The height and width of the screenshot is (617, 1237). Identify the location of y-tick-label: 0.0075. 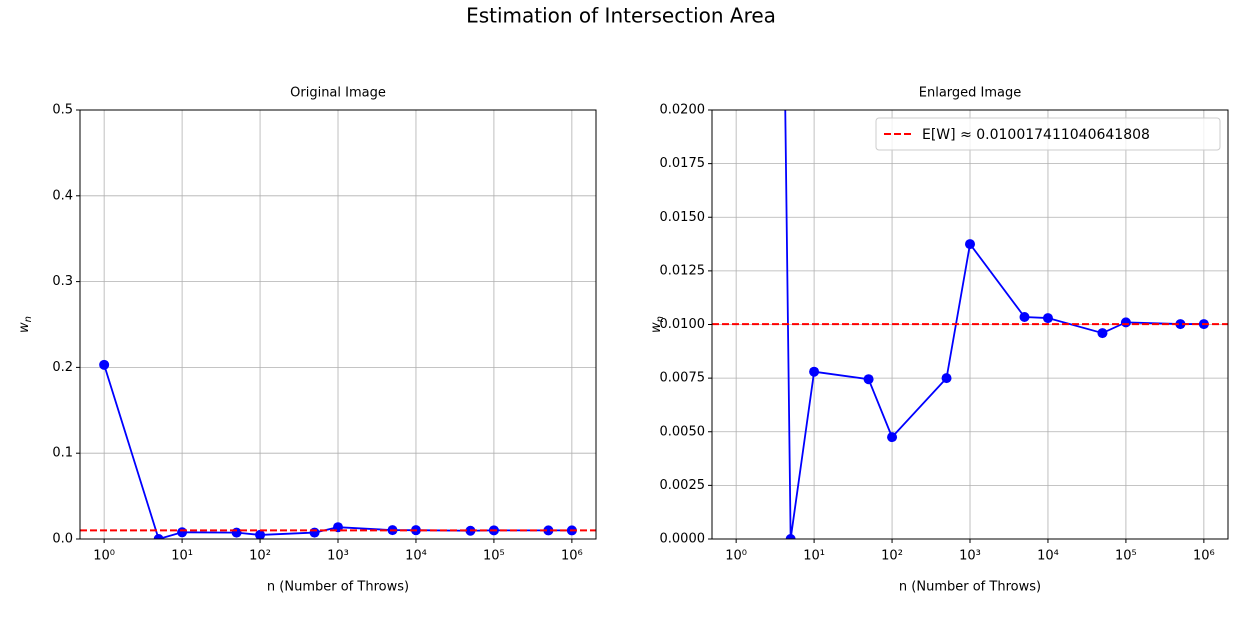
(683, 378).